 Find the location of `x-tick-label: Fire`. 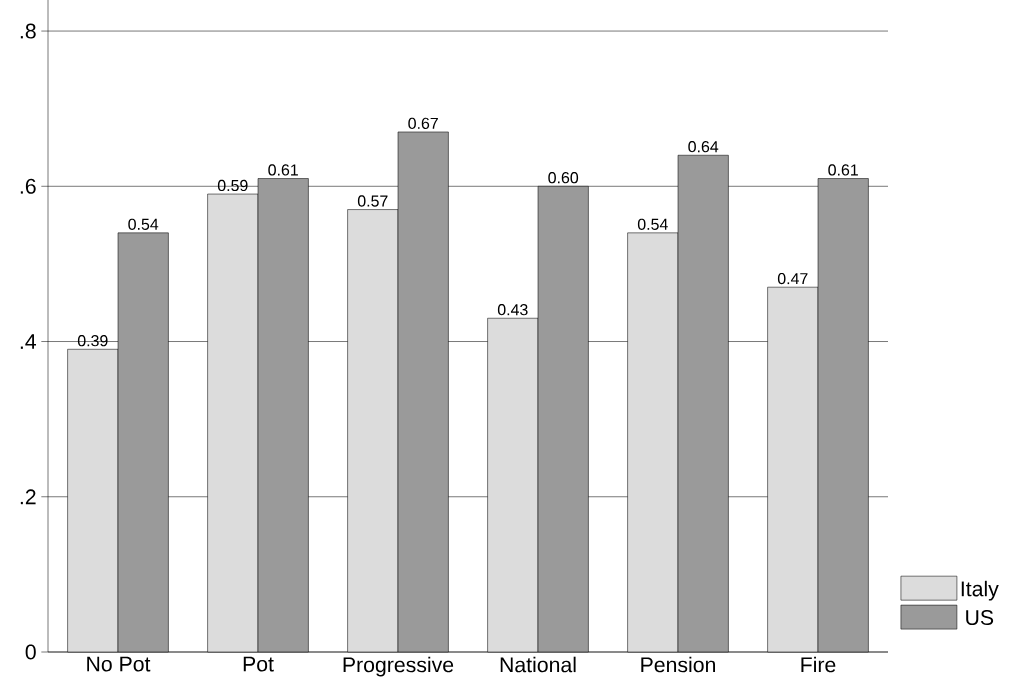

x-tick-label: Fire is located at coordinates (818, 664).